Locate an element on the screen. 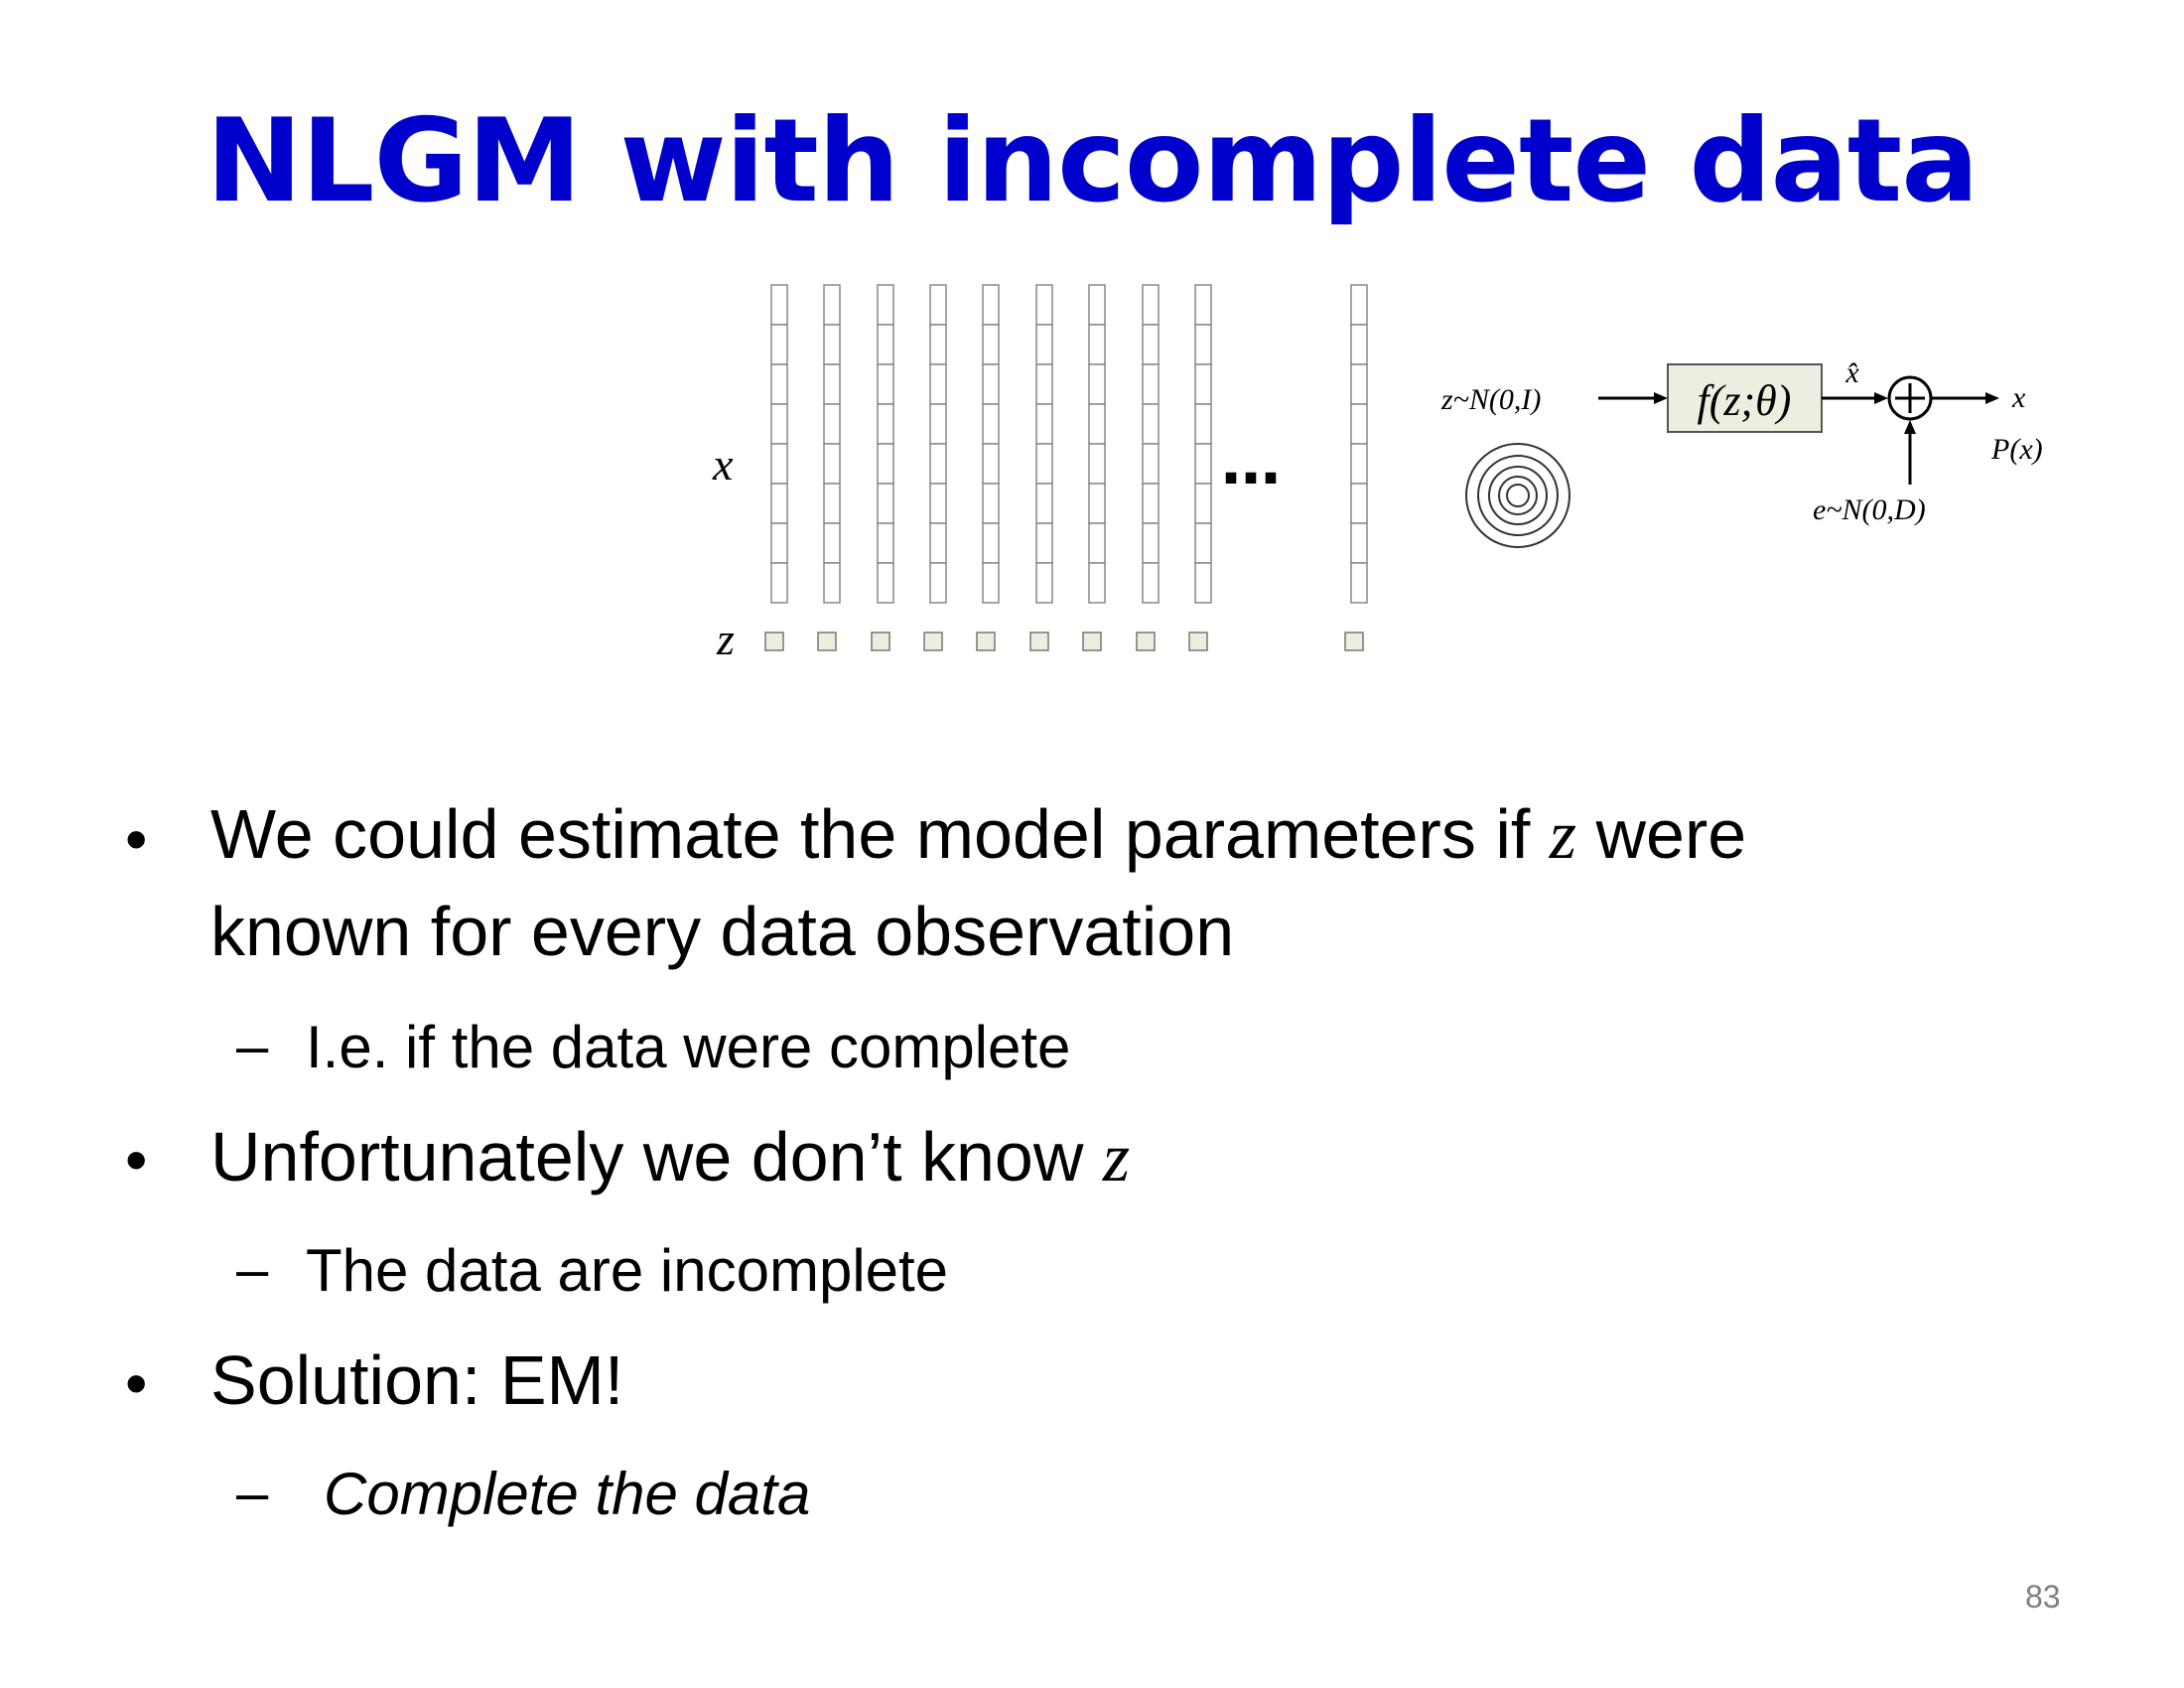  px-label: P(x) is located at coordinates (2016, 449).